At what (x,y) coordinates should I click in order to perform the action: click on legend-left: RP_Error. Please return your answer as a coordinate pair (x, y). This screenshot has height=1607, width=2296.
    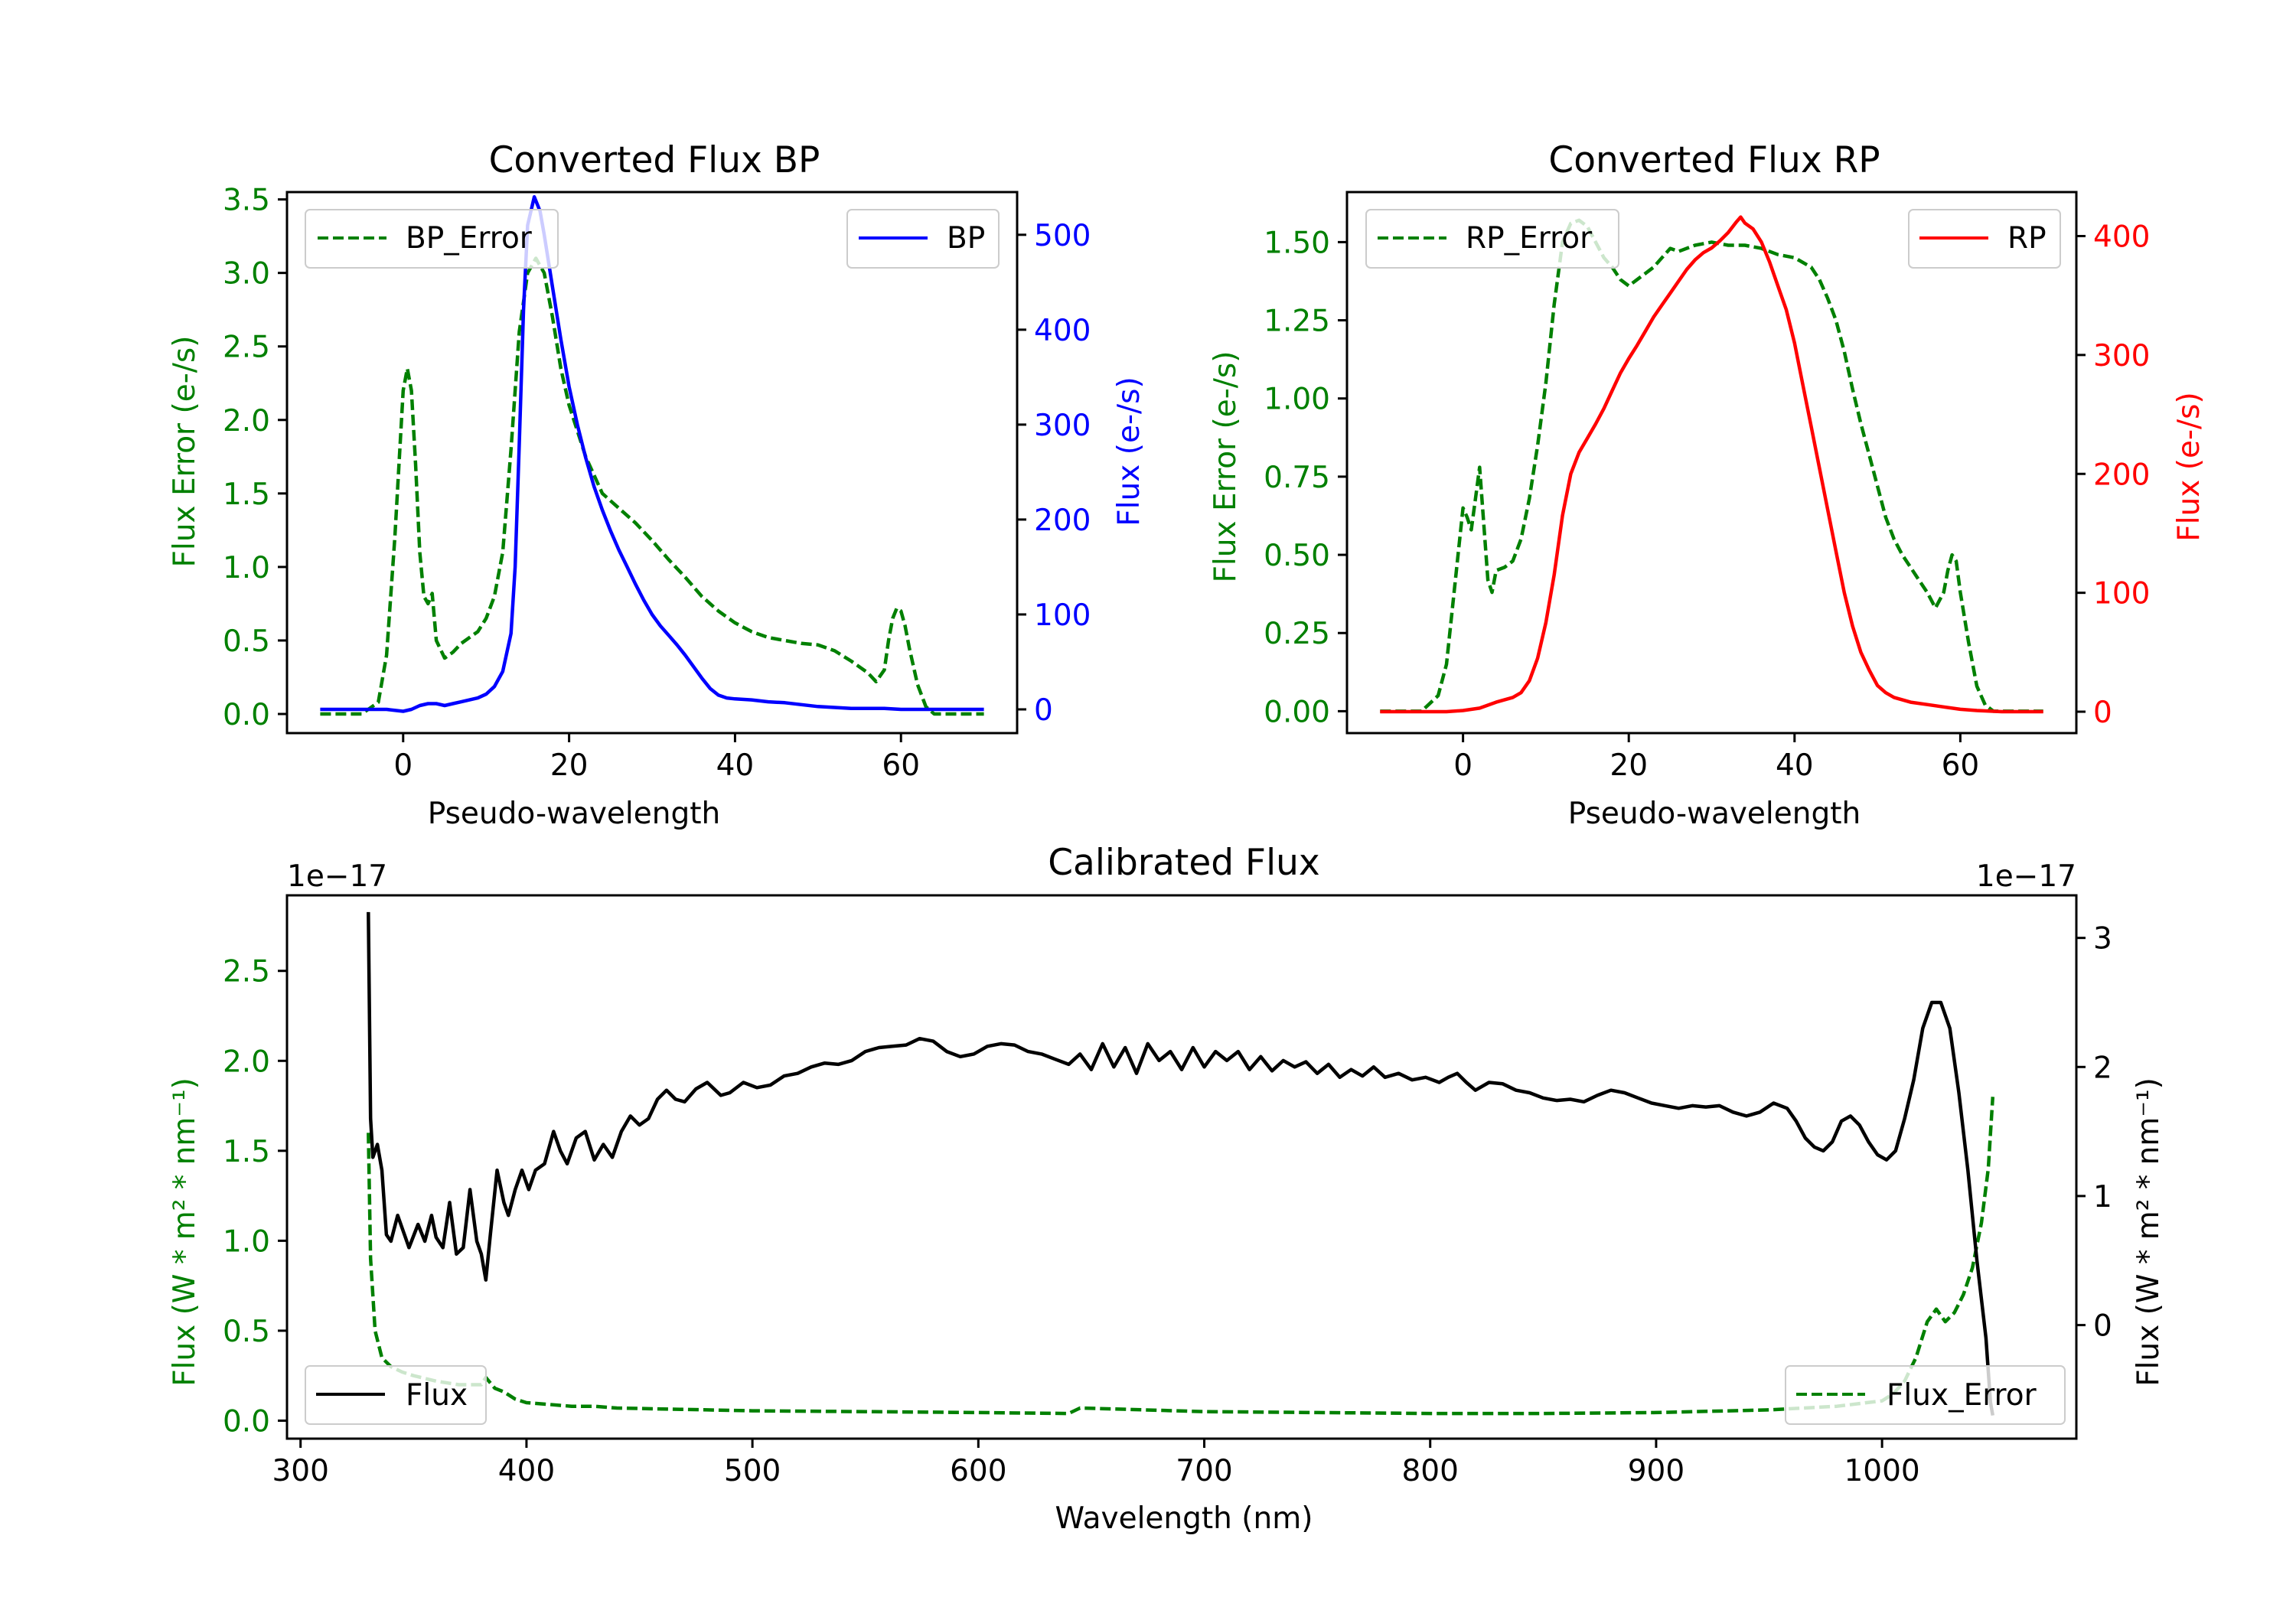
    Looking at the image, I should click on (1492, 239).